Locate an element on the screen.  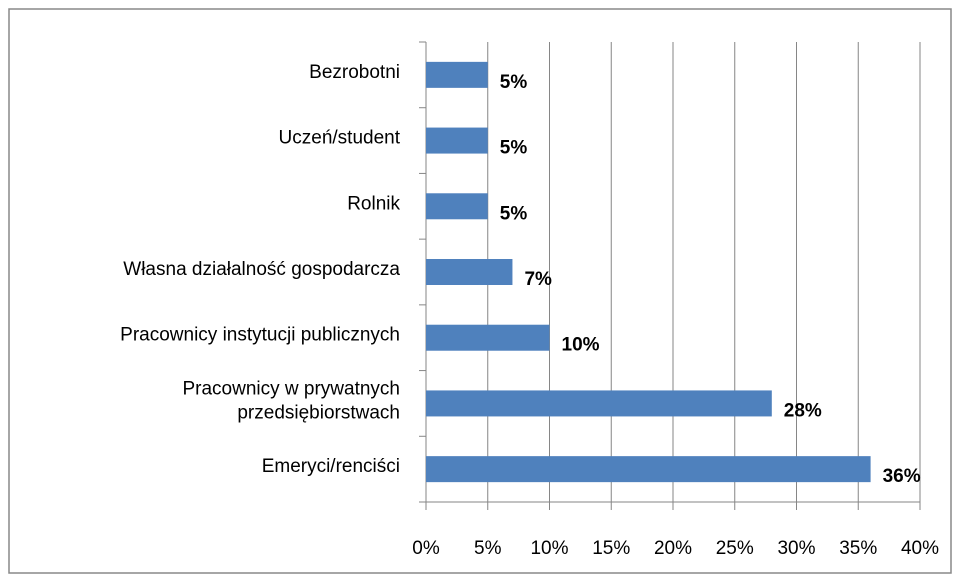
y-tick-label: Własna działalność gospodarcza is located at coordinates (261, 269).